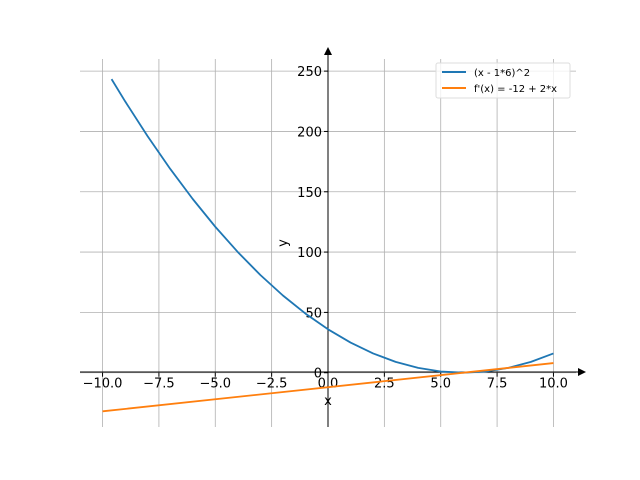 The height and width of the screenshot is (480, 640). Describe the element at coordinates (497, 384) in the screenshot. I see `x-tick-label: 7.5` at that location.